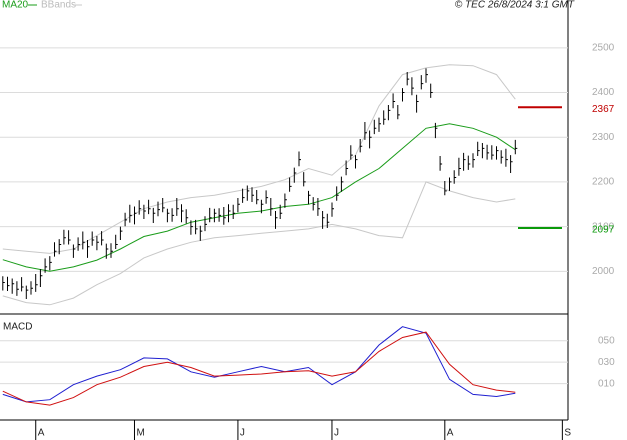  Describe the element at coordinates (15, 5) in the screenshot. I see `legend-label: MA20` at that location.